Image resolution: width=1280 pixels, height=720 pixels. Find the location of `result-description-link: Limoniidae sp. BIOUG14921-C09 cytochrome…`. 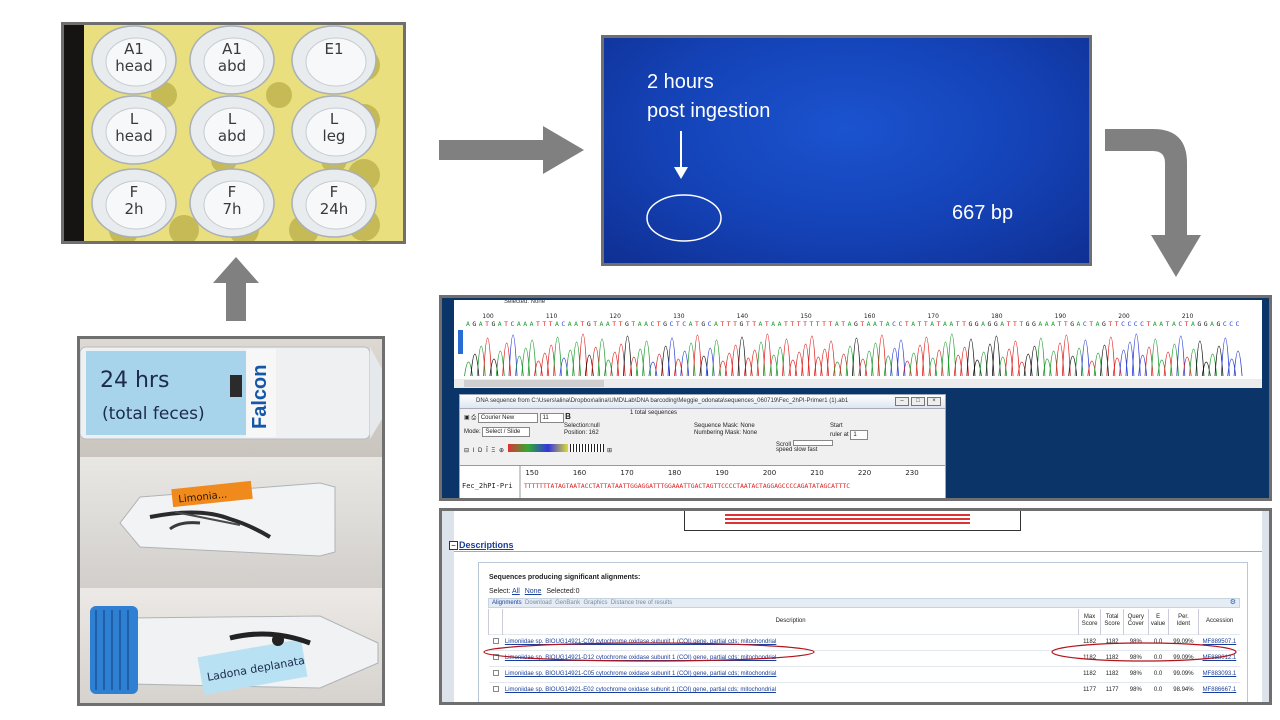

result-description-link: Limoniidae sp. BIOUG14921-C09 cytochrome… is located at coordinates (790, 641).